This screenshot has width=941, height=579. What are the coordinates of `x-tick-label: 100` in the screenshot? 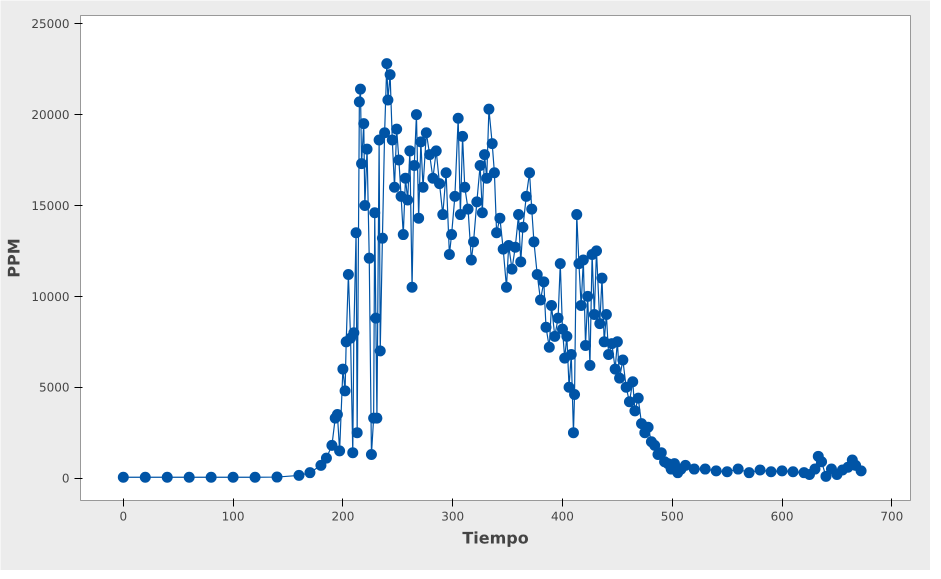 It's located at (233, 517).